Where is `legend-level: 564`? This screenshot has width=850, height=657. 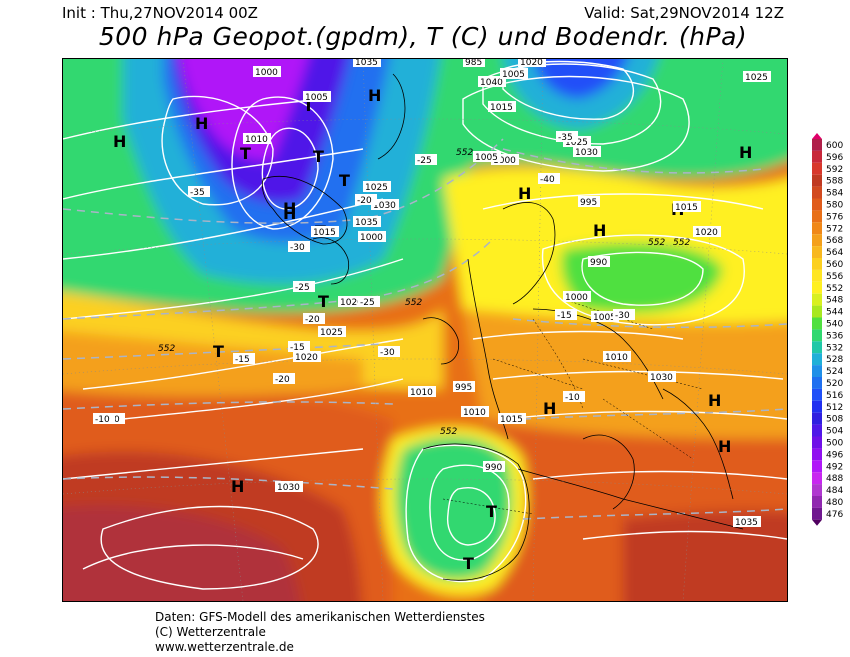
legend-level: 564 is located at coordinates (834, 253).